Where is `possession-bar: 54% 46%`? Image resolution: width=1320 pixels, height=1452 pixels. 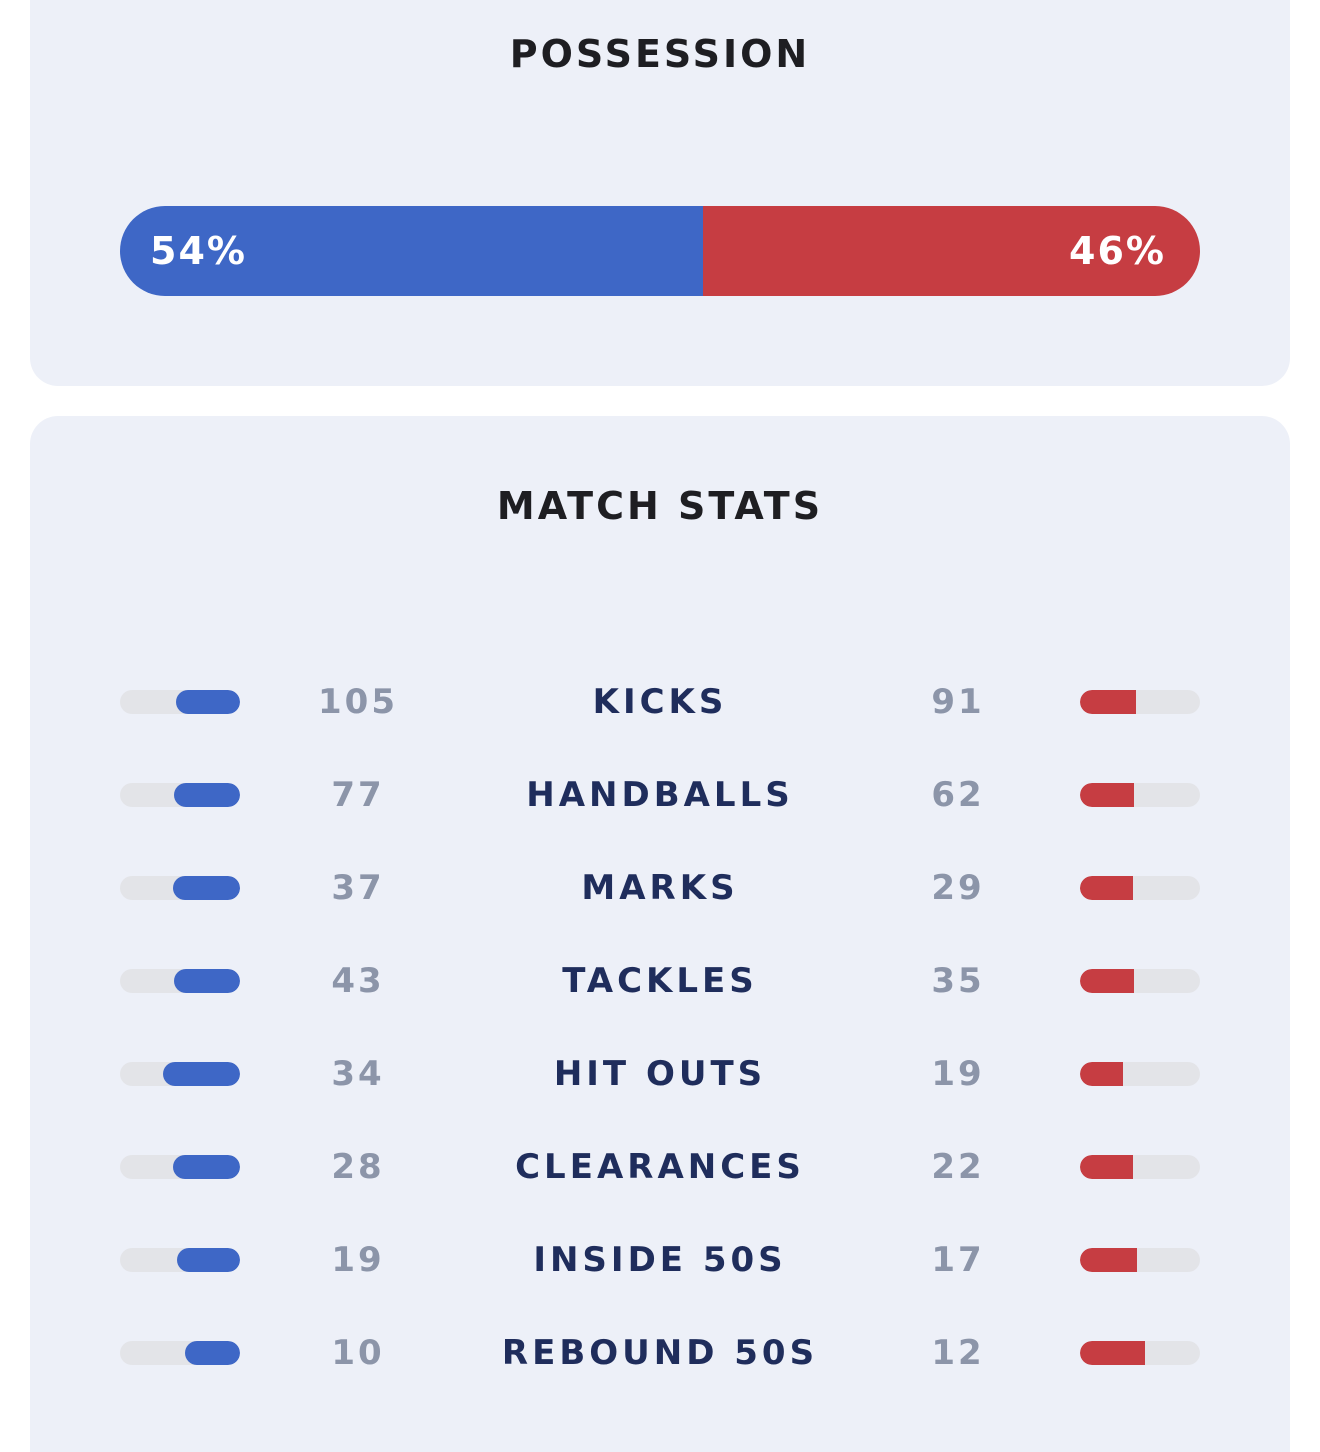
possession-bar: 54% 46% is located at coordinates (660, 251).